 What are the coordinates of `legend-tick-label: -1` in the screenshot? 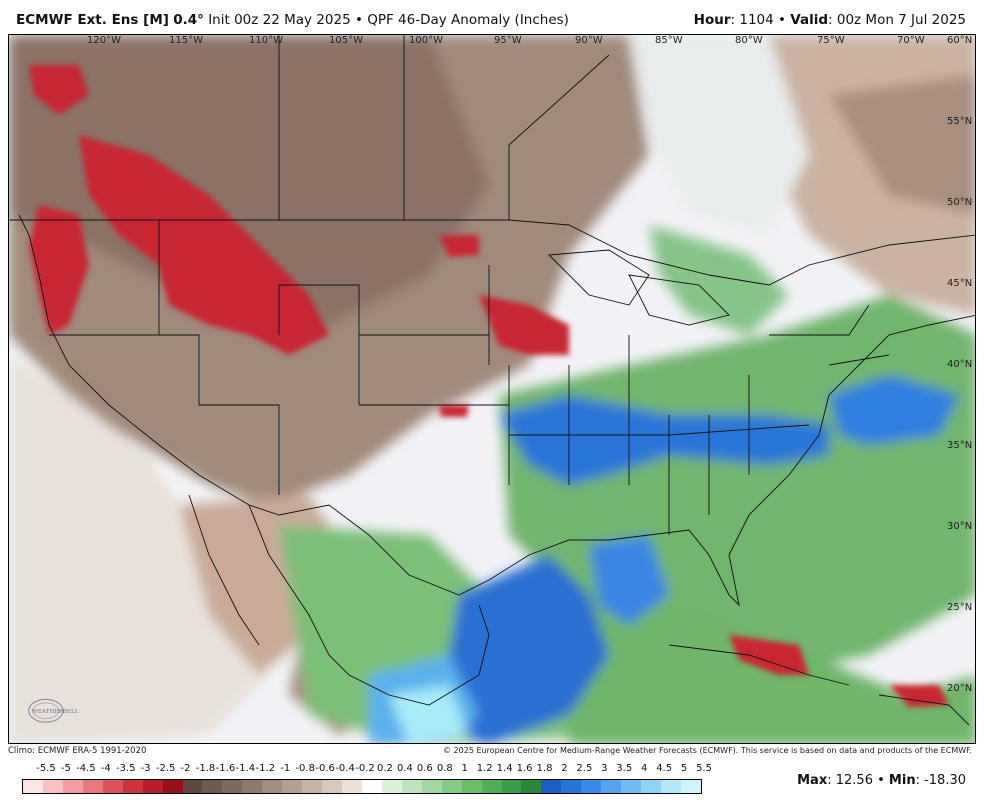 It's located at (285, 768).